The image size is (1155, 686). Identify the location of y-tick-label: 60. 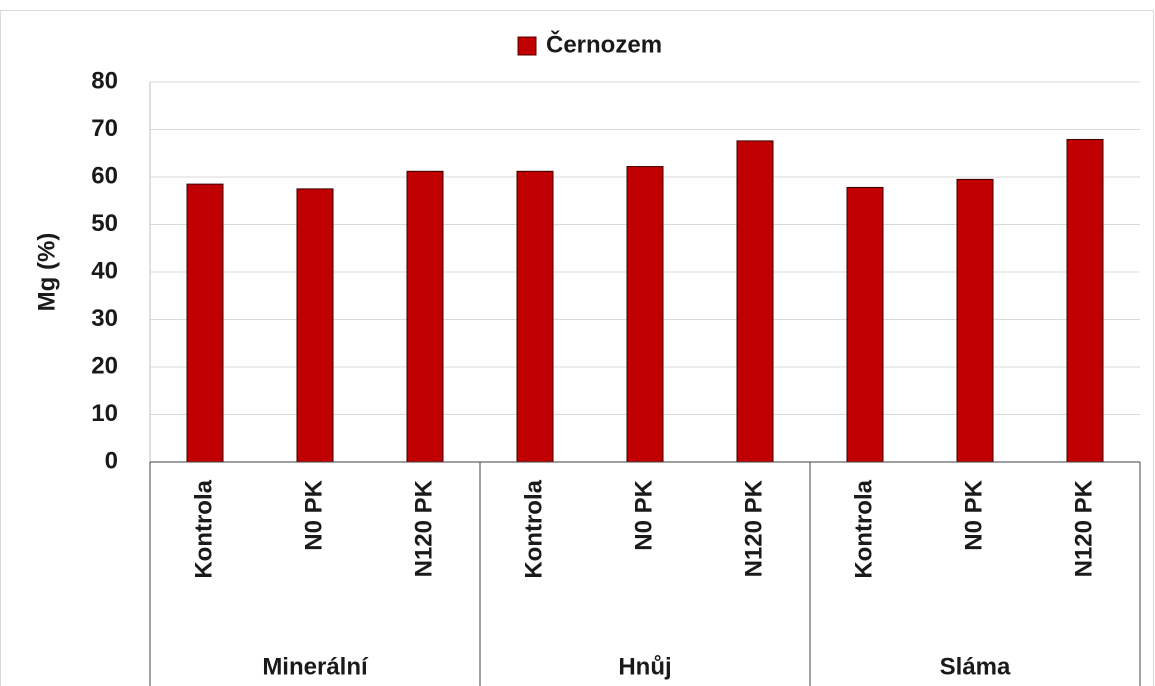
(104, 175).